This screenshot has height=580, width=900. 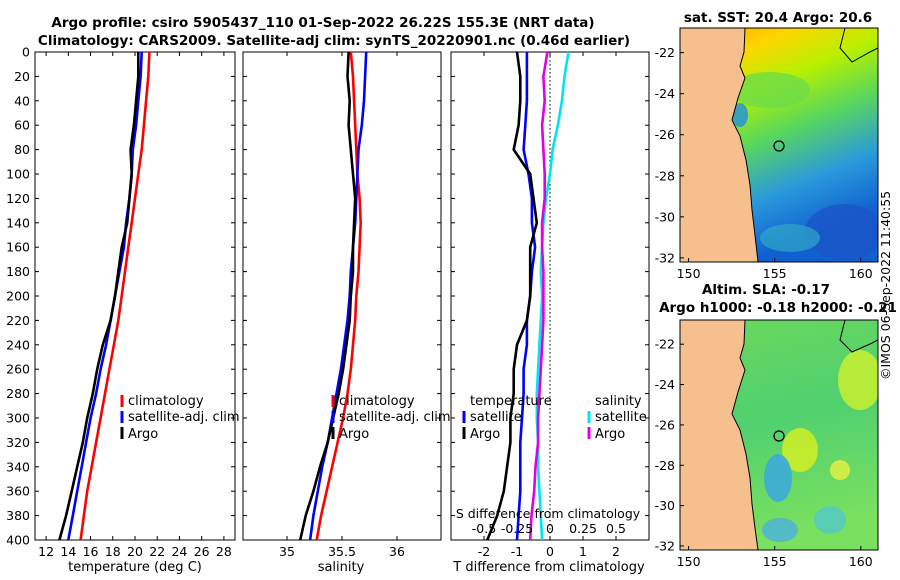 I want to click on x-tick-label: 12, so click(x=46, y=551).